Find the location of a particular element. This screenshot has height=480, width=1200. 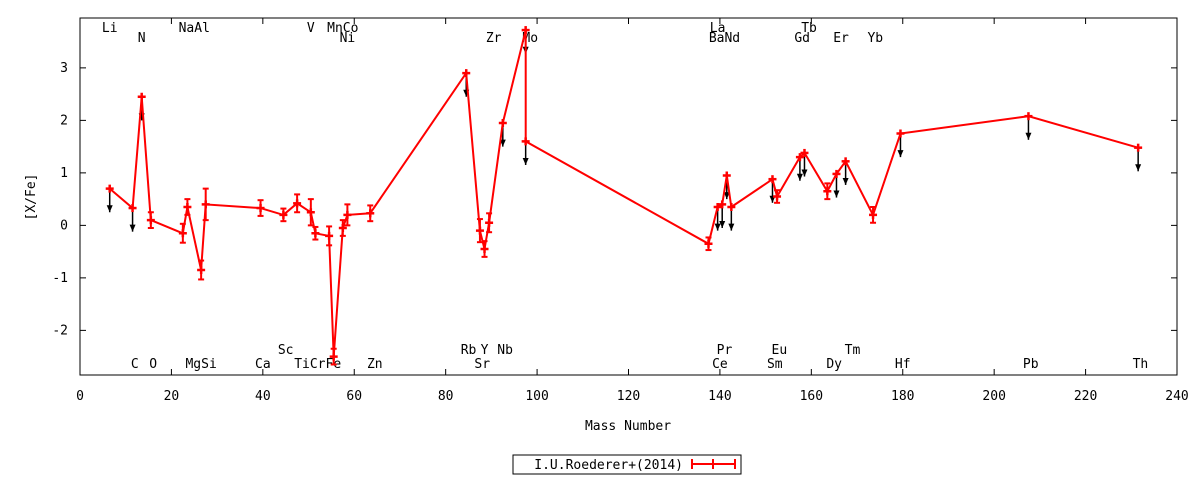

element-label: Sr is located at coordinates (482, 364).